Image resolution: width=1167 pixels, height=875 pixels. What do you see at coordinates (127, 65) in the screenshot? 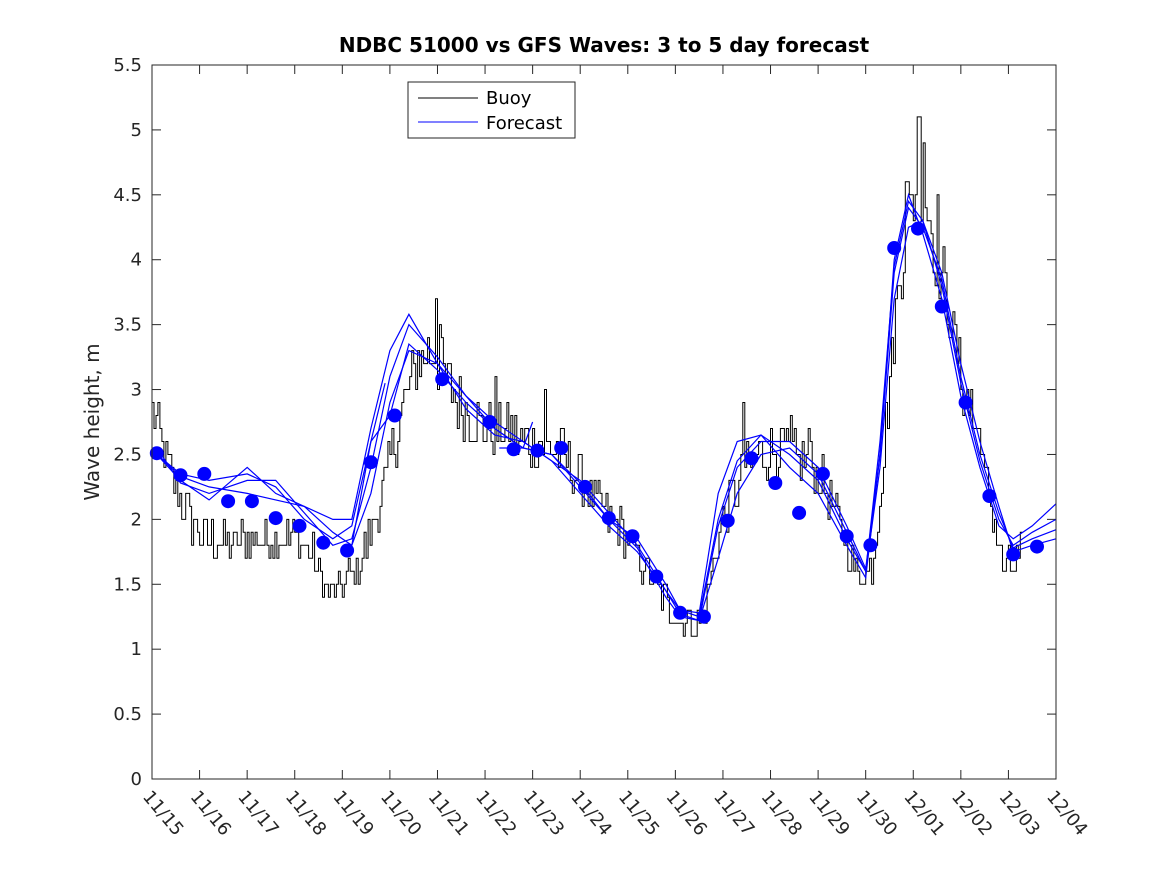
I see `y-tick-label: 5.5` at bounding box center [127, 65].